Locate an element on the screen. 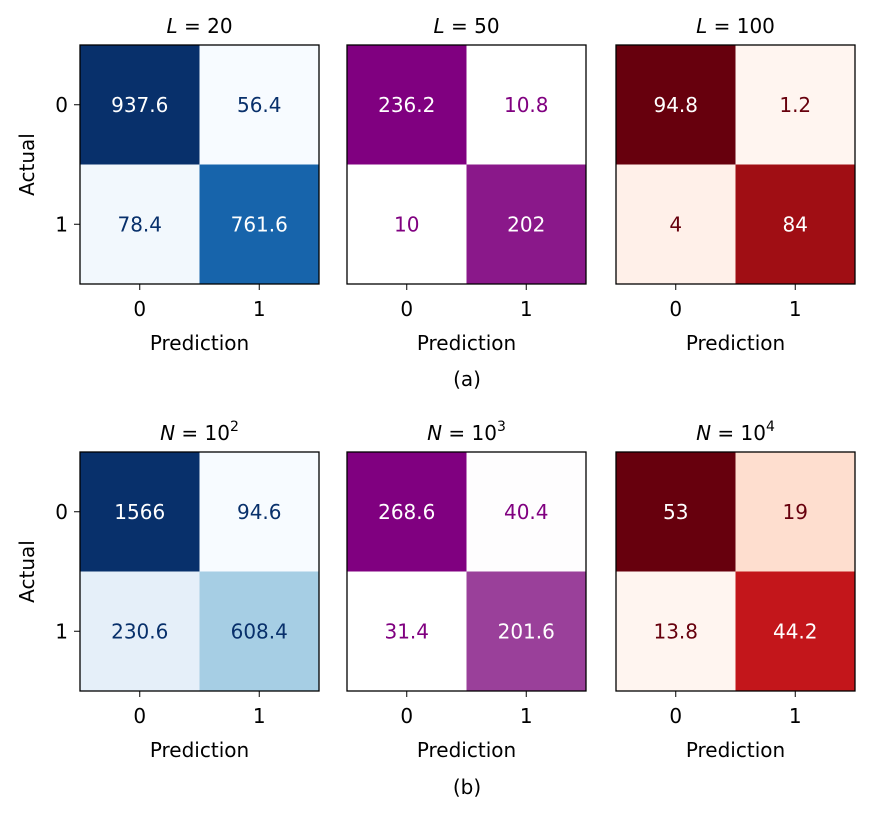  cell-value-label: 40.4 is located at coordinates (526, 512).